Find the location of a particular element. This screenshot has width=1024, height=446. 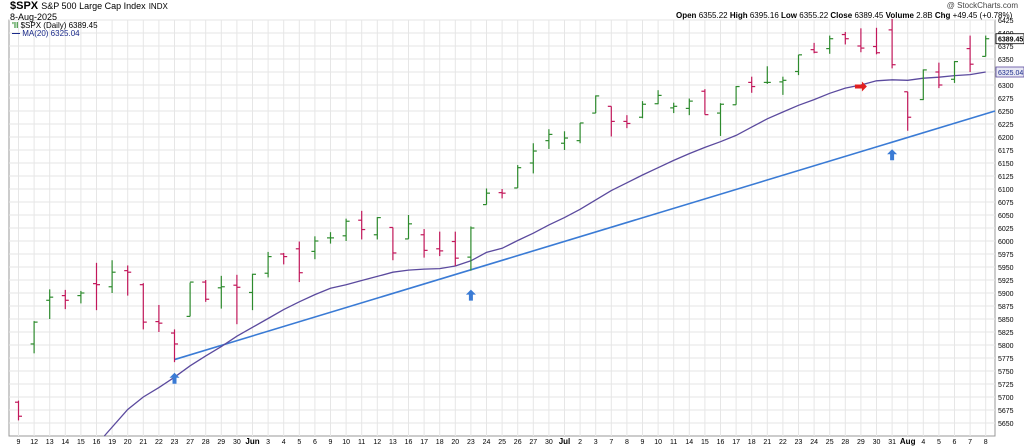

x-tick-label: 5 is located at coordinates (939, 442).